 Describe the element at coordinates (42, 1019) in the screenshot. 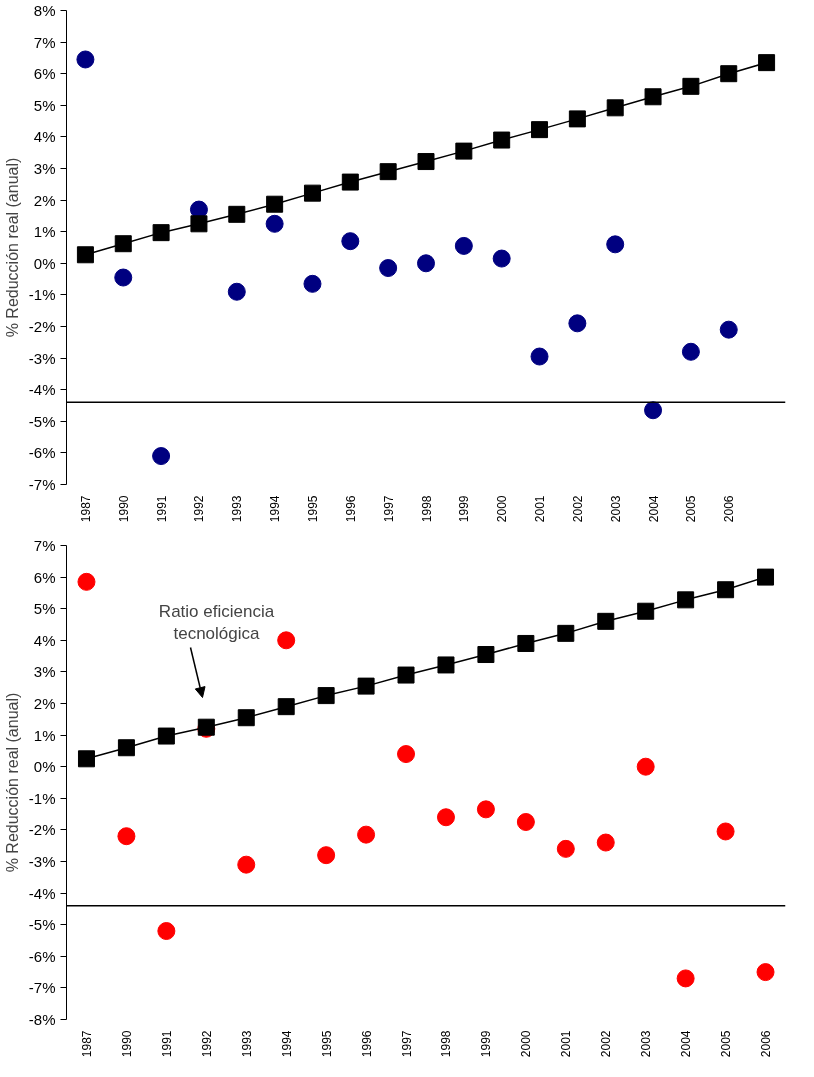

I see `y-tick-label: -8%` at that location.